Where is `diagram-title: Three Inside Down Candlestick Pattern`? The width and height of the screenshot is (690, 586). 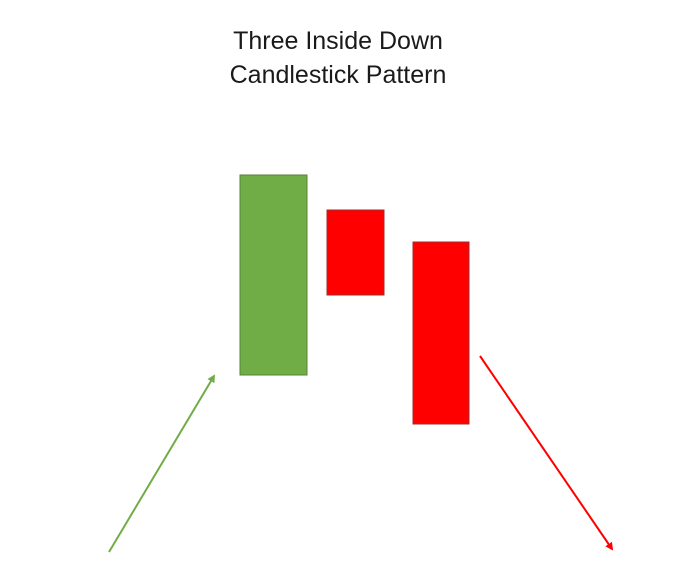 diagram-title: Three Inside Down Candlestick Pattern is located at coordinates (338, 58).